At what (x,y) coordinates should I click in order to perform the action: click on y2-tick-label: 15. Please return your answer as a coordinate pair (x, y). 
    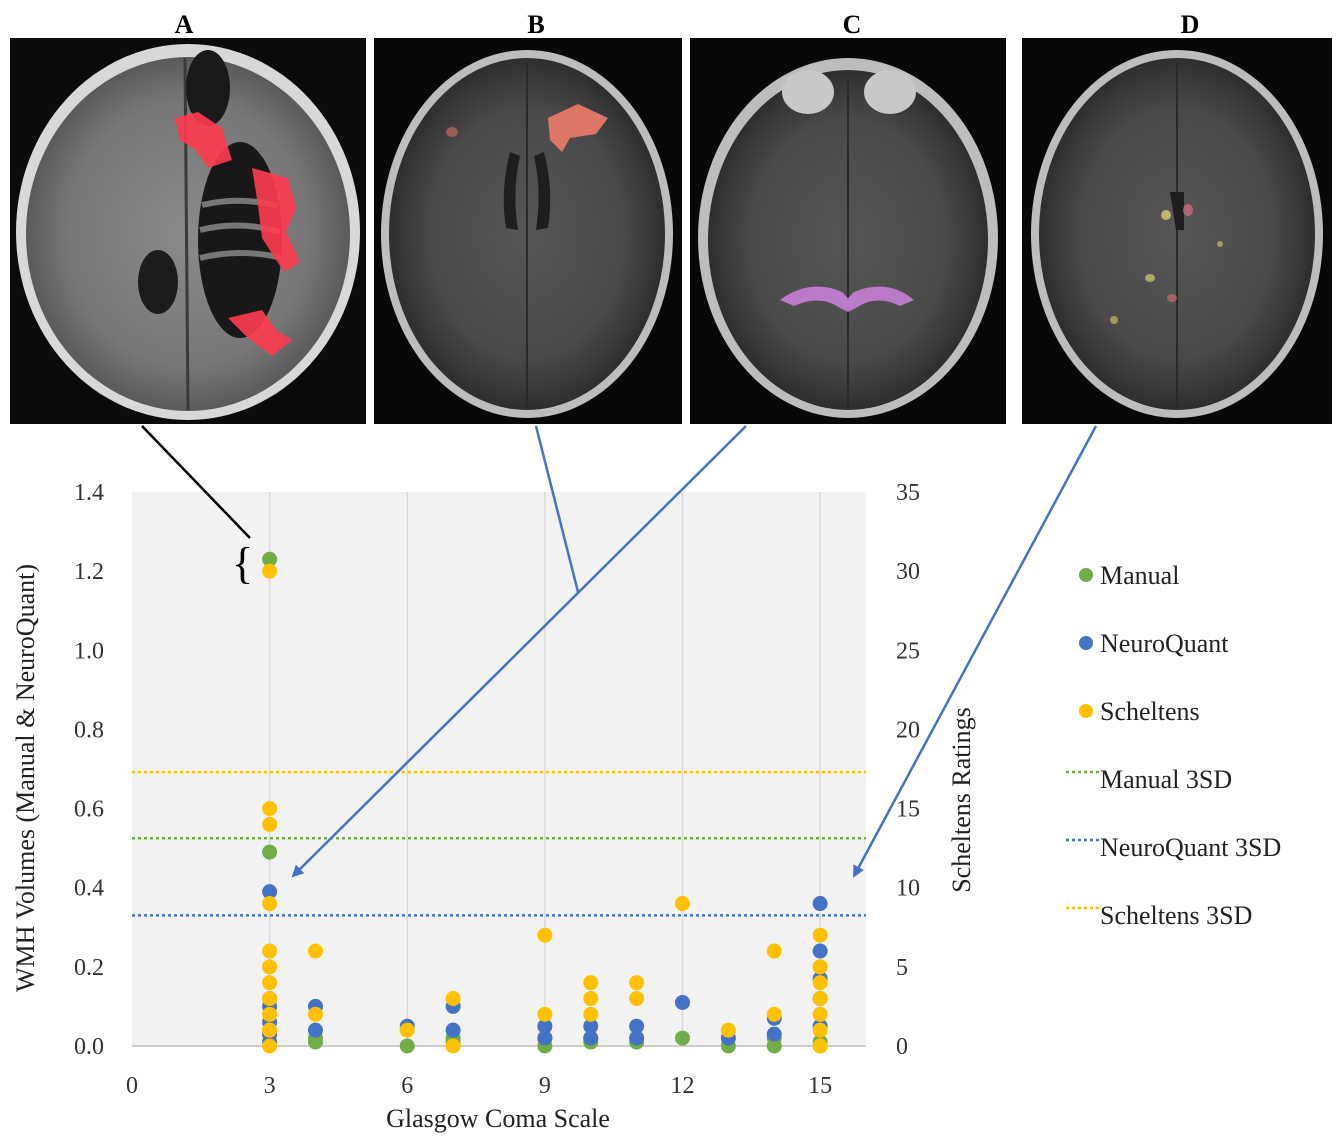
    Looking at the image, I should click on (908, 810).